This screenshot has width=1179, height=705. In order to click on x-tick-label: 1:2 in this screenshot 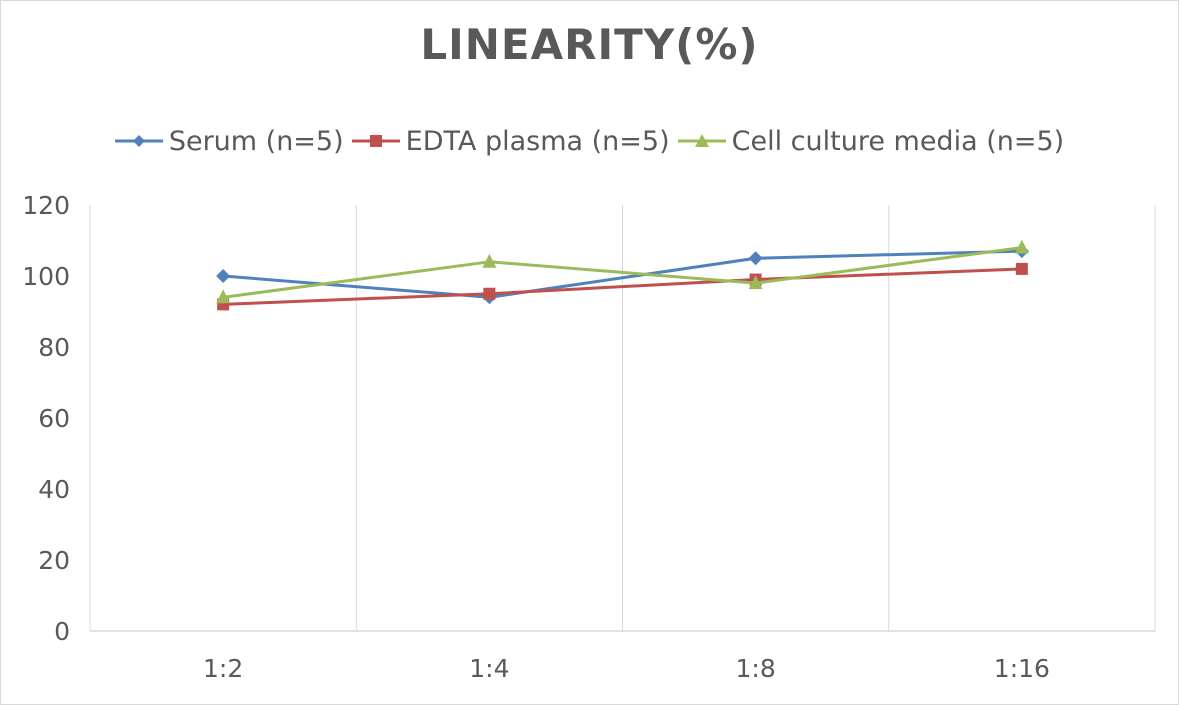, I will do `click(223, 668)`.